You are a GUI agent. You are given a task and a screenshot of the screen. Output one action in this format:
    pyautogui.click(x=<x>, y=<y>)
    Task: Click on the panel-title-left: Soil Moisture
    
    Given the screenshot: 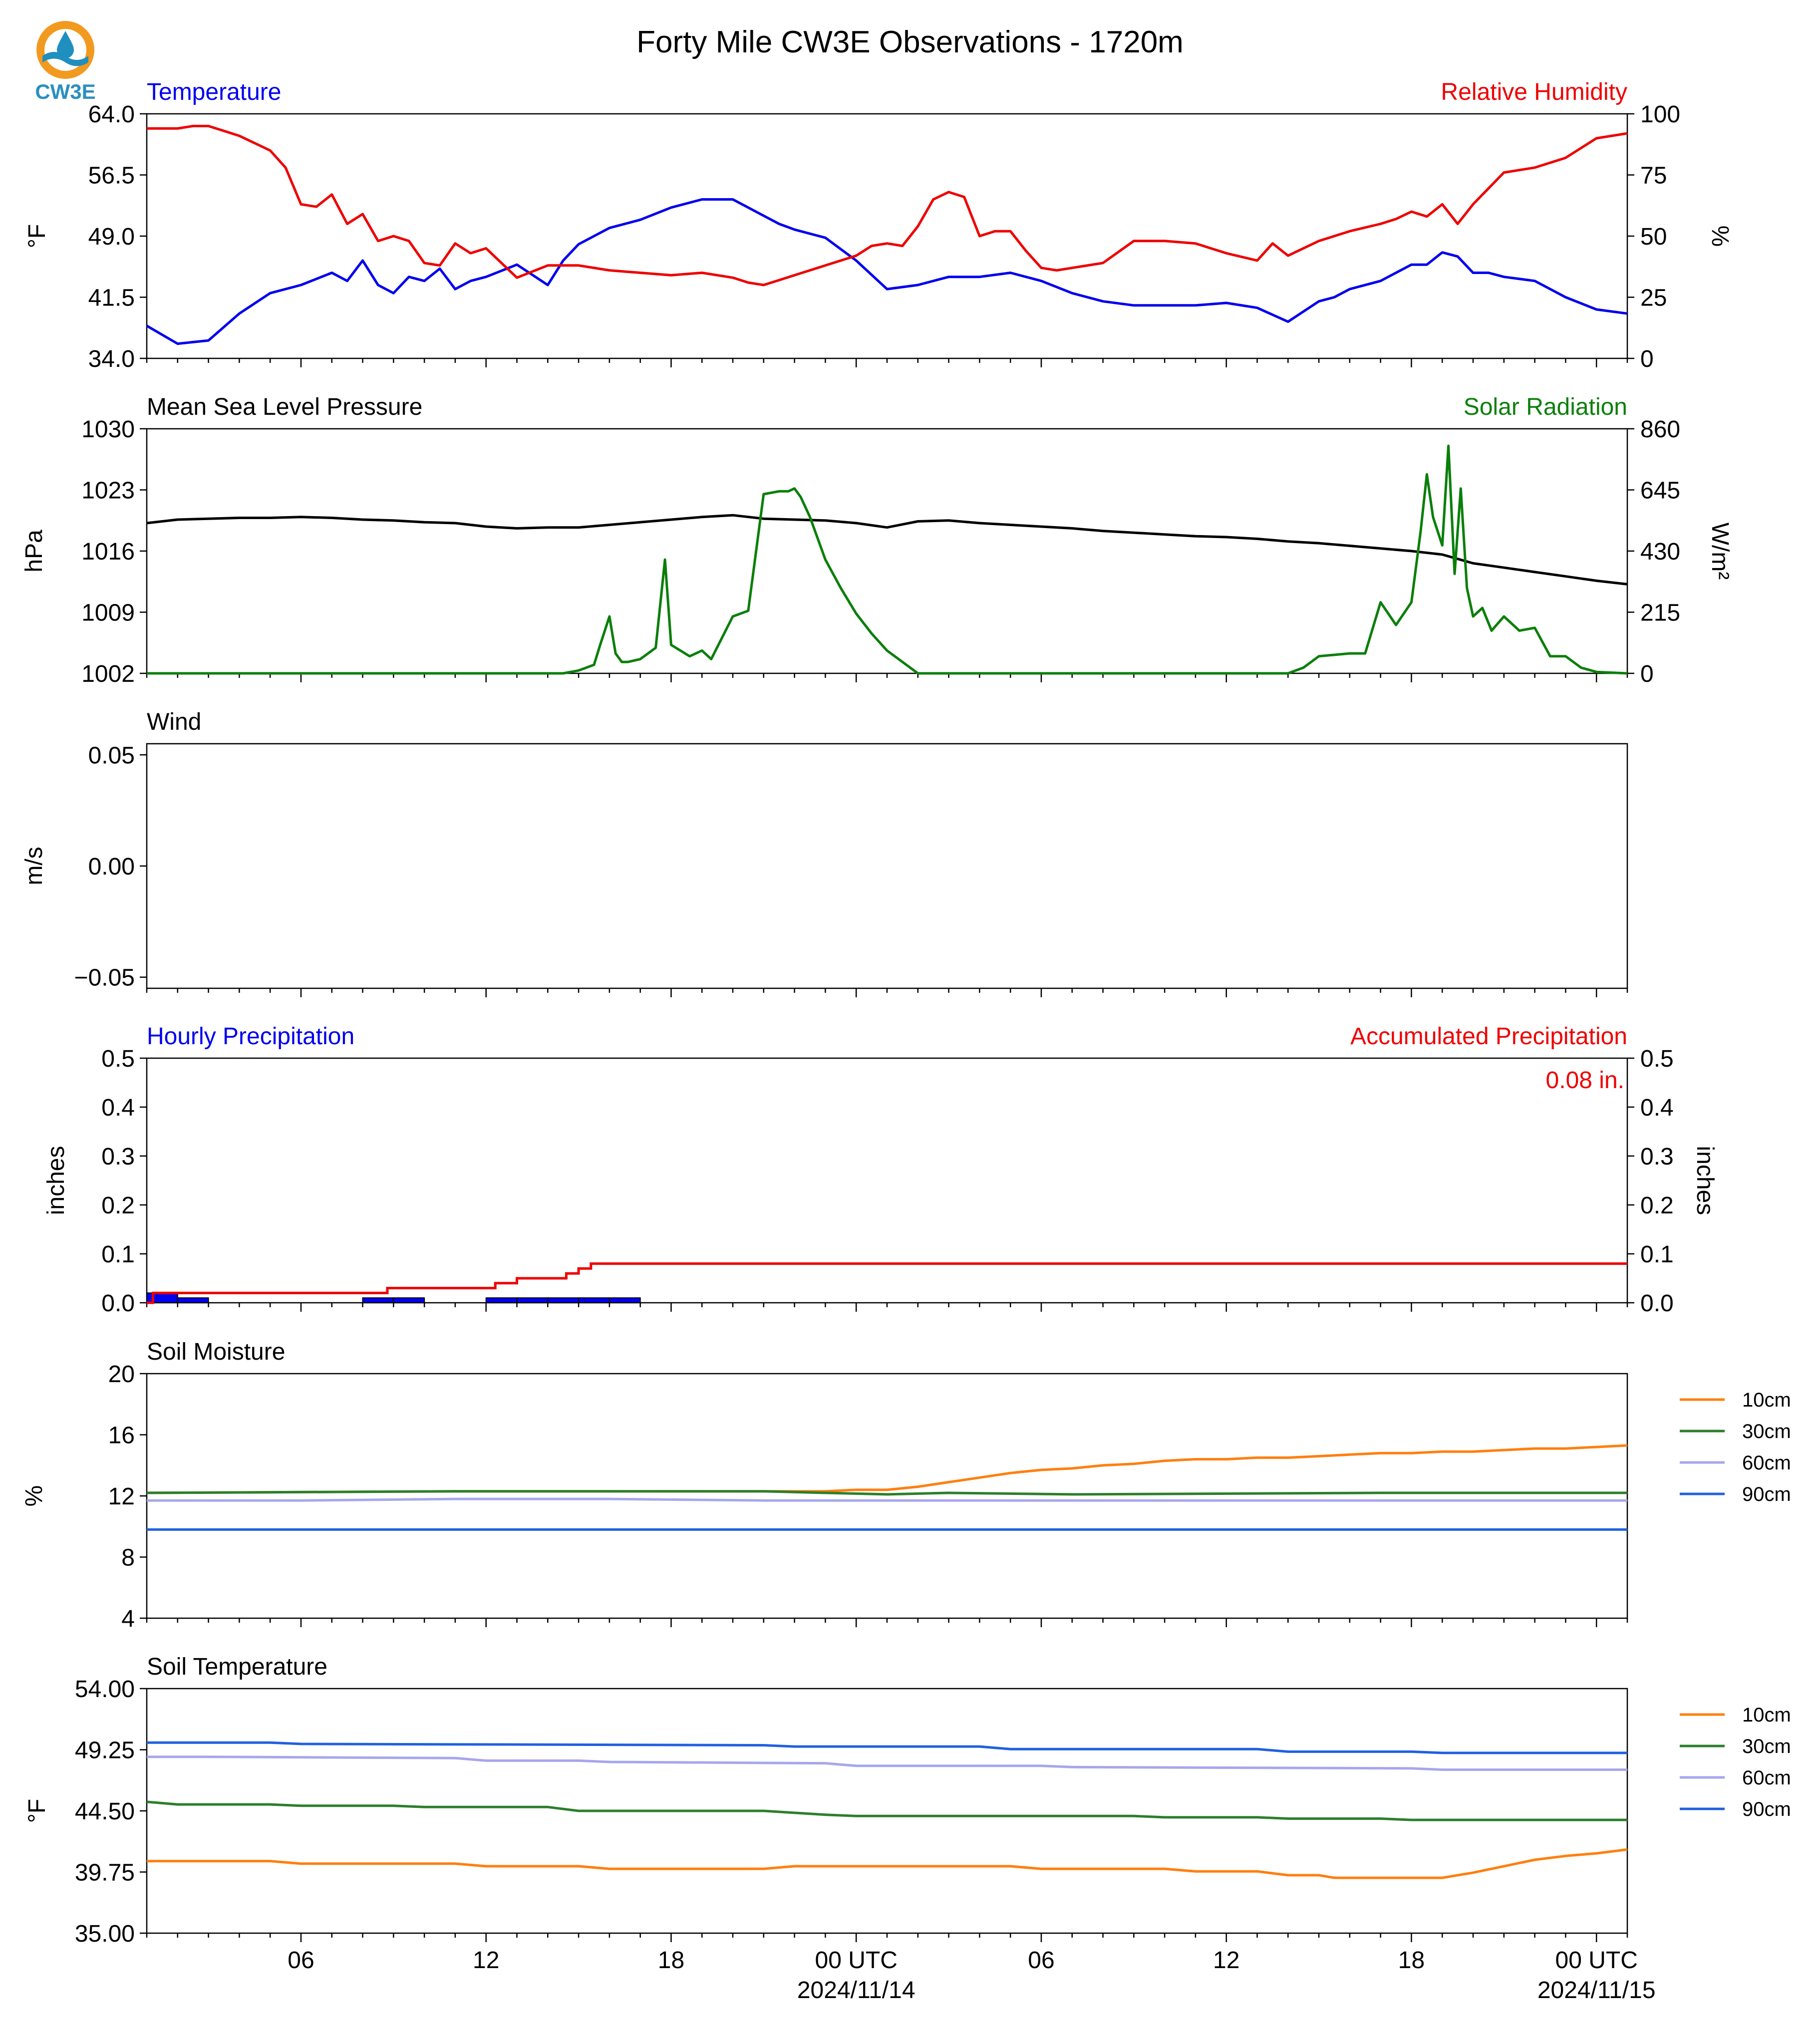 What is the action you would take?
    pyautogui.click(x=216, y=1352)
    